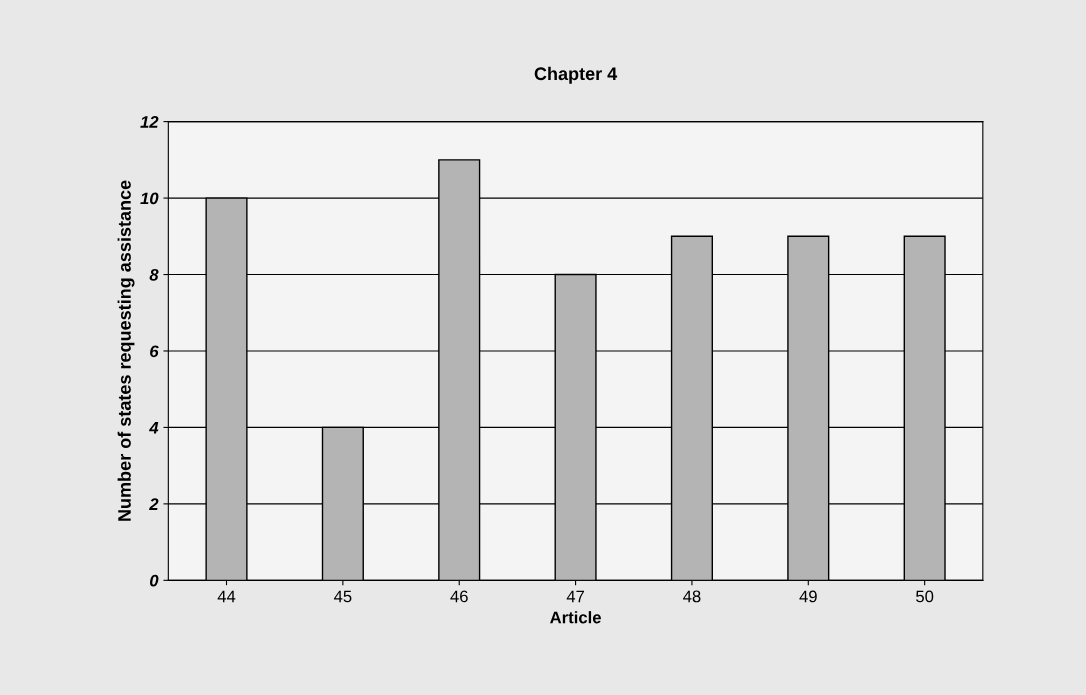 The image size is (1086, 695). What do you see at coordinates (154, 504) in the screenshot?
I see `y-tick-label: 2` at bounding box center [154, 504].